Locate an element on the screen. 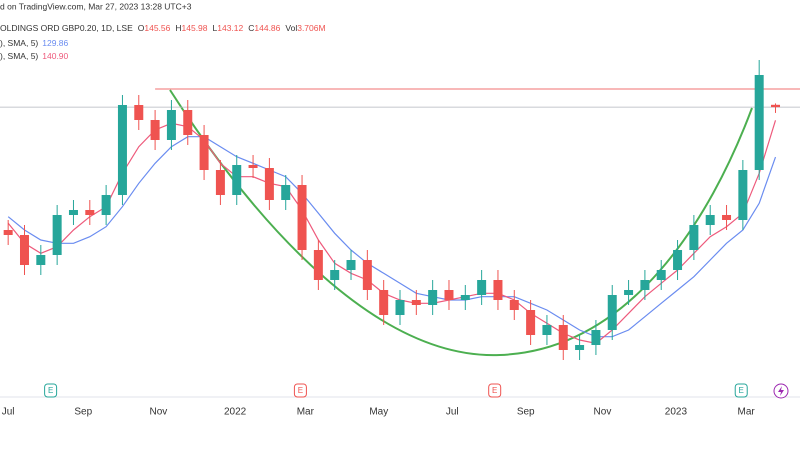  ohlc-value: 144.86 is located at coordinates (267, 28).